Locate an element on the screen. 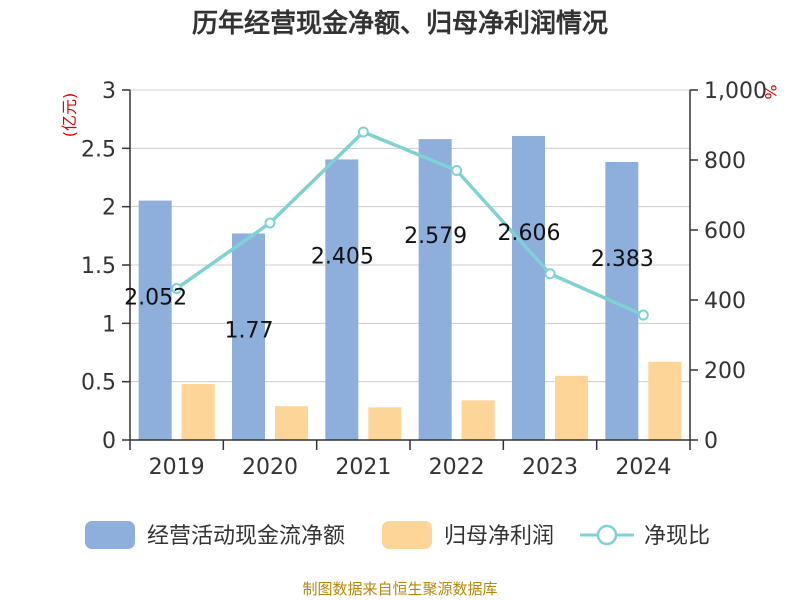 This screenshot has width=800, height=600. bar-value-label: 2.052 is located at coordinates (155, 298).